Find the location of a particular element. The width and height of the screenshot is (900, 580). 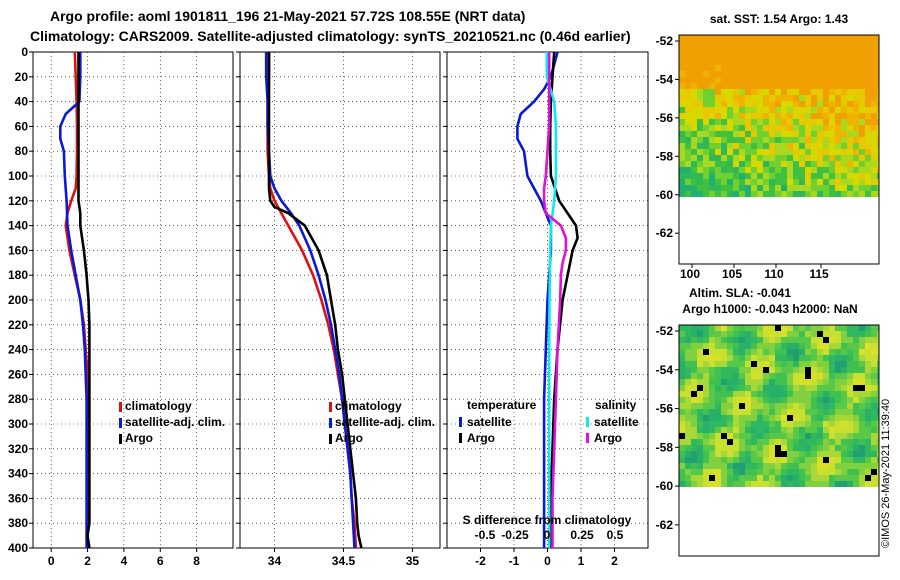

depth-tick-label: 140 is located at coordinates (18, 226).